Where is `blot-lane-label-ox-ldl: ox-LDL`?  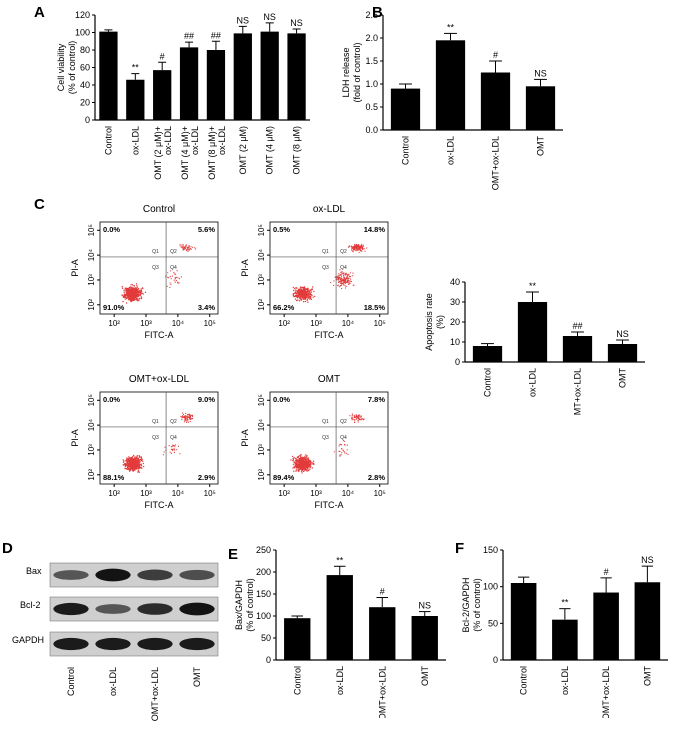 blot-lane-label-ox-ldl: ox-LDL is located at coordinates (113, 681).